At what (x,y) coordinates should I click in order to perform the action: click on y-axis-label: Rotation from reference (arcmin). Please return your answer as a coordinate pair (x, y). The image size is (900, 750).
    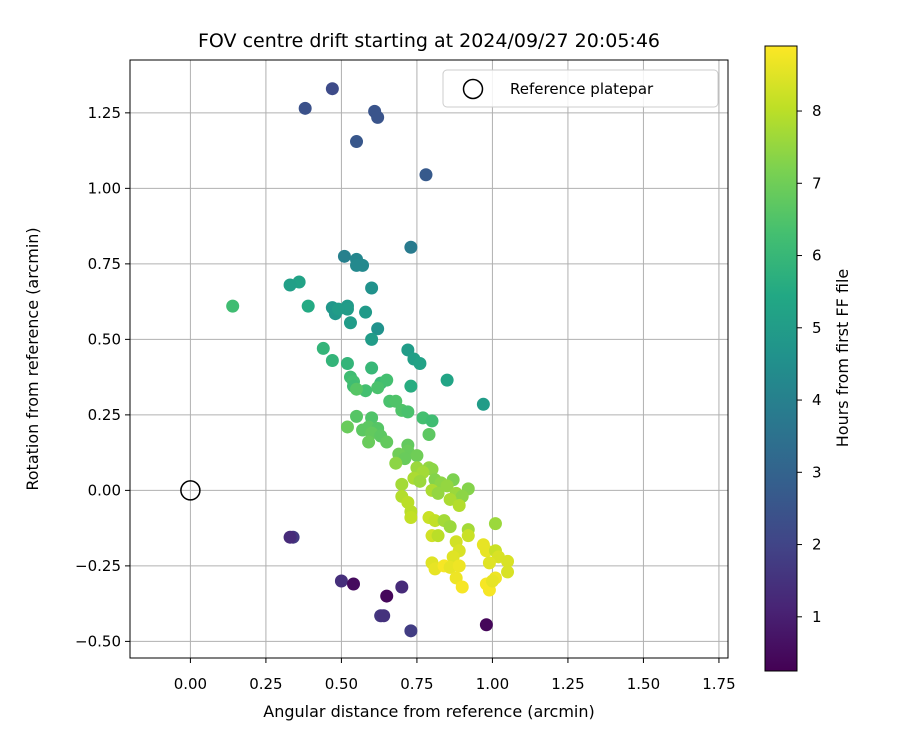
    Looking at the image, I should click on (32, 358).